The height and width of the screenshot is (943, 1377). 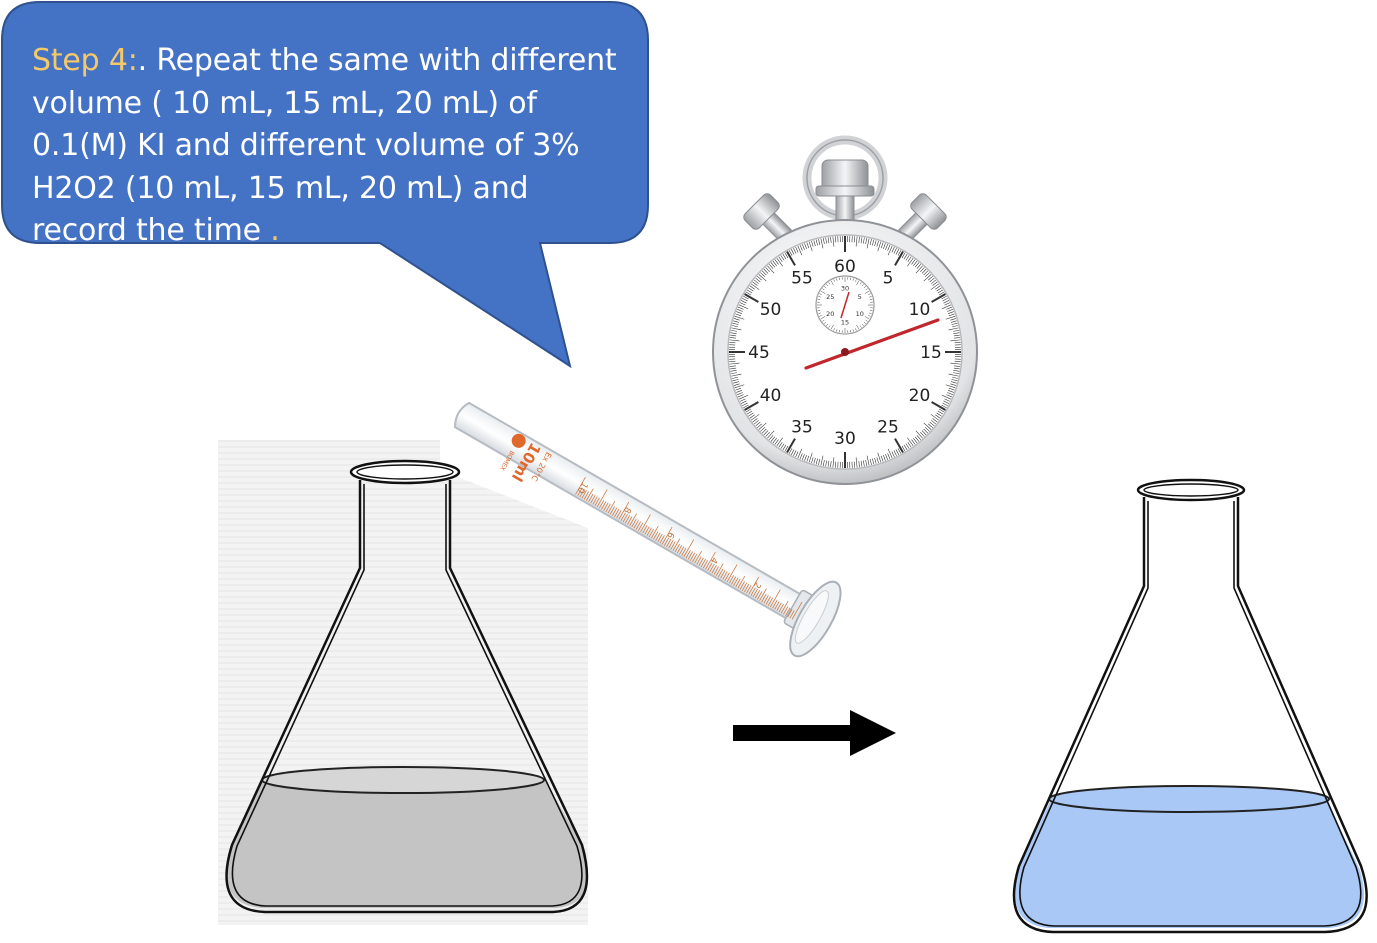 I want to click on subdial-label-20: 20, so click(x=830, y=314).